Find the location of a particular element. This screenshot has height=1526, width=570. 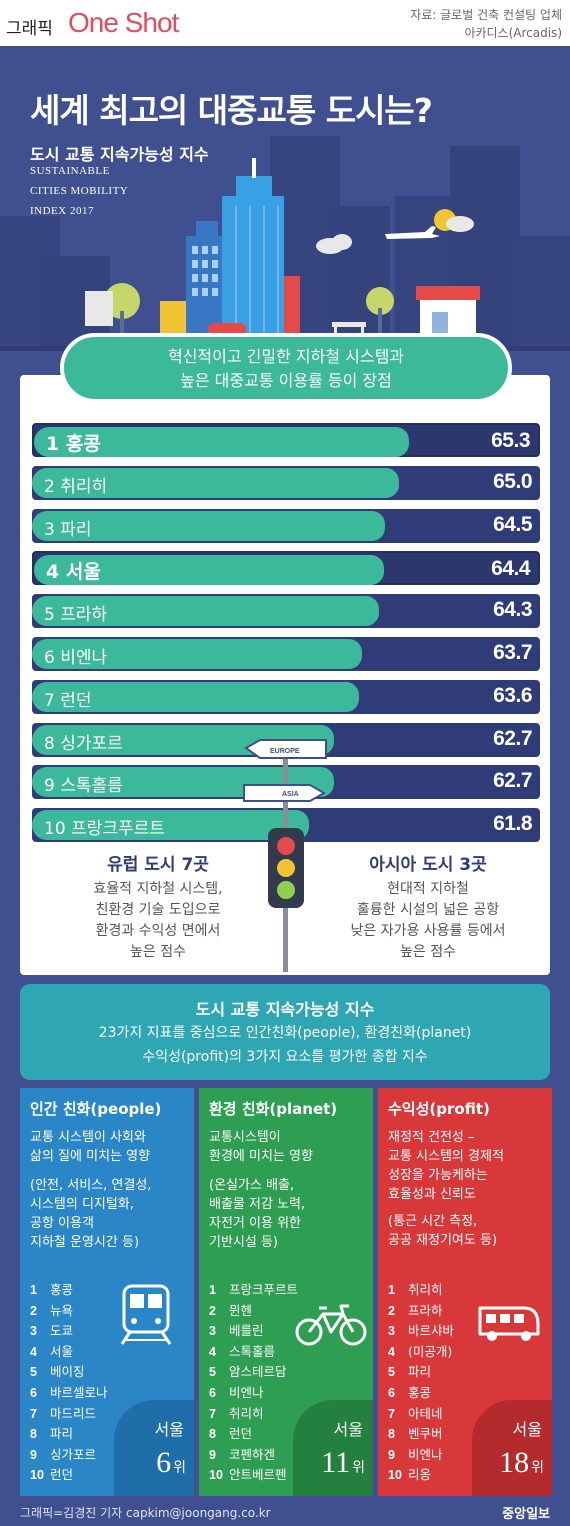

list-item-rank: 3 is located at coordinates (33, 1331).